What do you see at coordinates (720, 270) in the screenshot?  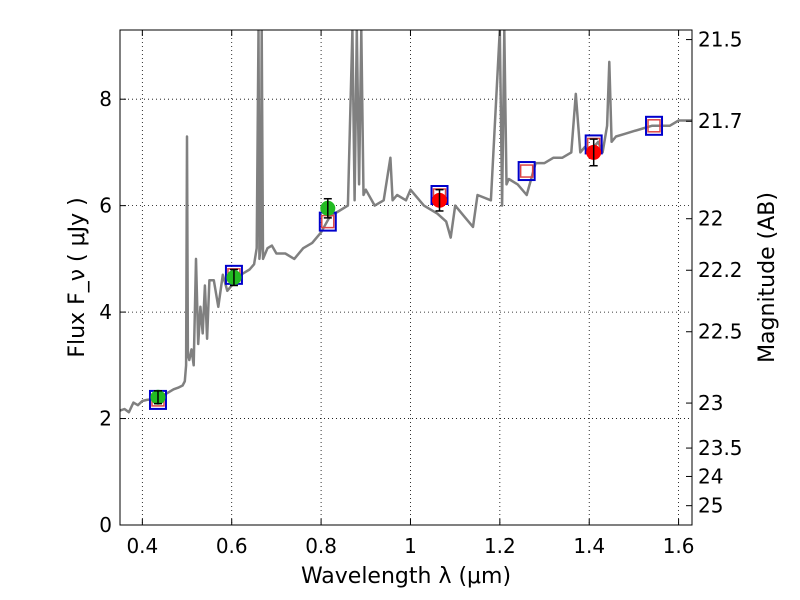 I see `mag-tick-label: 22.2` at bounding box center [720, 270].